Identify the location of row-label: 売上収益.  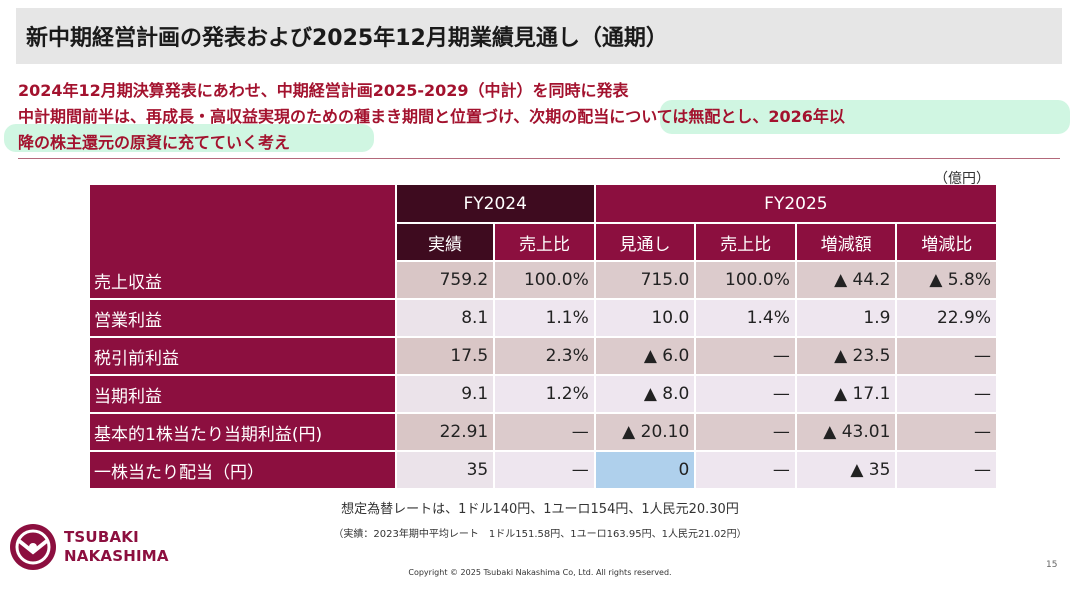
(242, 281).